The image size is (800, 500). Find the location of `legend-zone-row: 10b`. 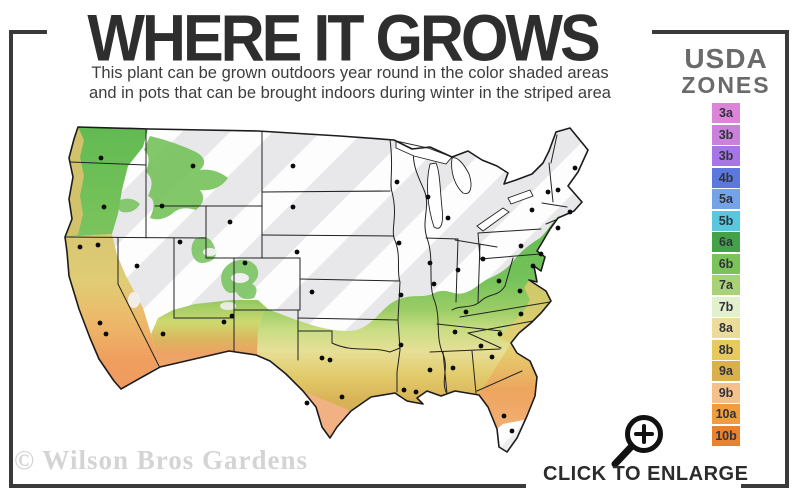

legend-zone-row: 10b is located at coordinates (726, 435).